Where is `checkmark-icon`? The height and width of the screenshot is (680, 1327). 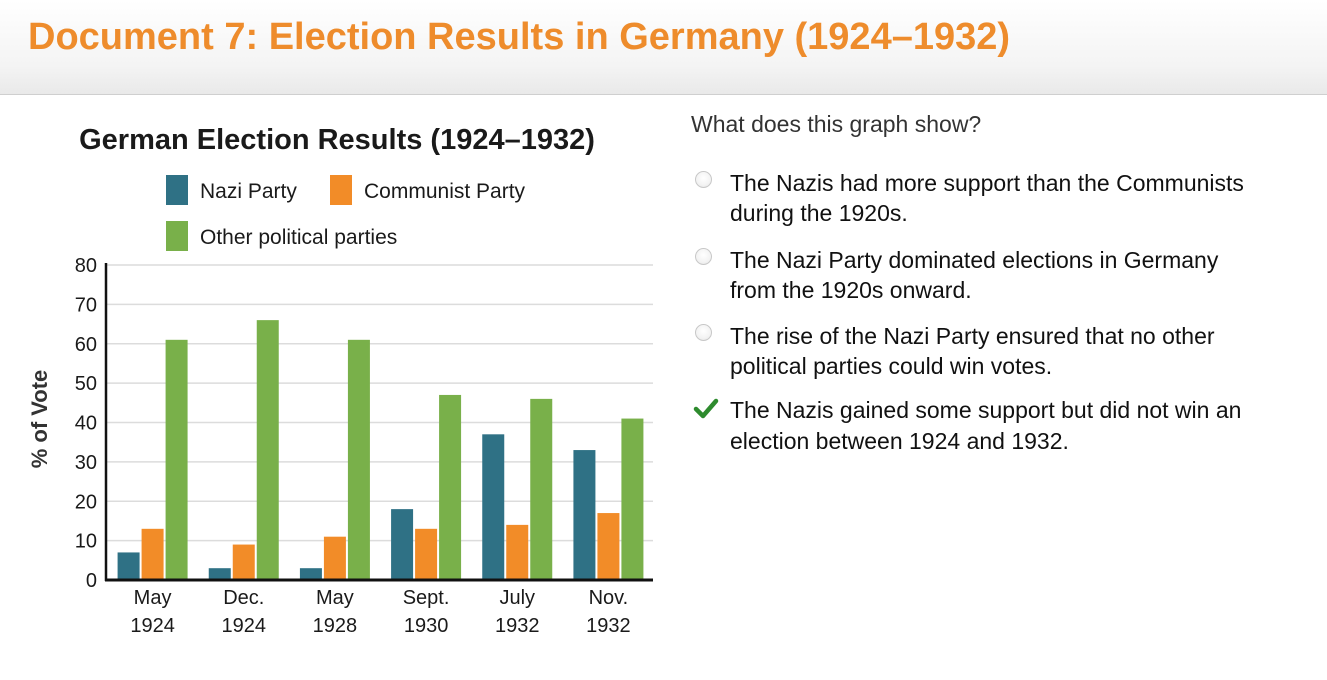 checkmark-icon is located at coordinates (706, 408).